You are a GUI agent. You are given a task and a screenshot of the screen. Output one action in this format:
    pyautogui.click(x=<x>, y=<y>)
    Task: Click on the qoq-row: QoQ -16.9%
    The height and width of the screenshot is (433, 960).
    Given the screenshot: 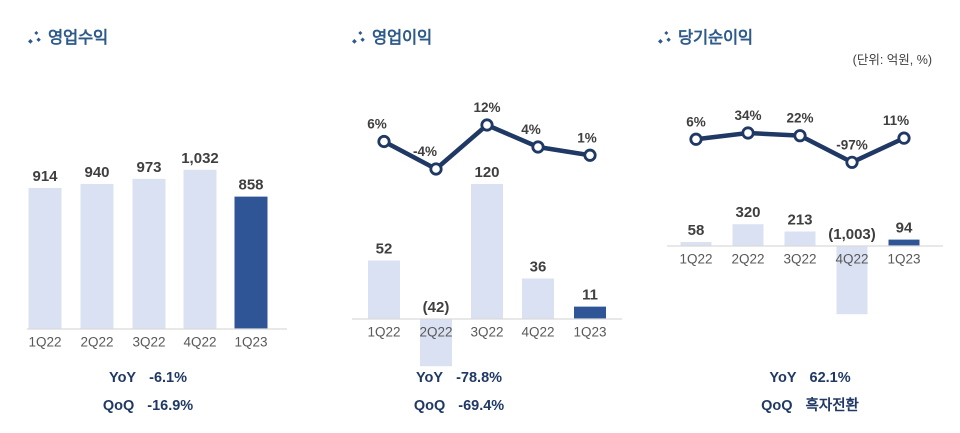 What is the action you would take?
    pyautogui.click(x=148, y=406)
    